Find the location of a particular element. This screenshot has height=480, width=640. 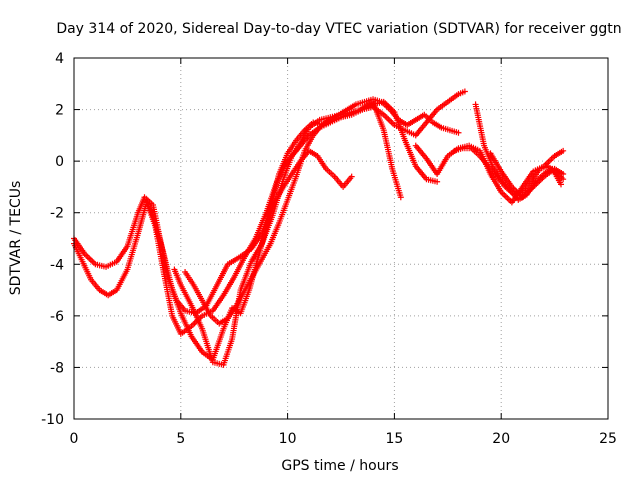

x-tick-label: 15 is located at coordinates (394, 439).